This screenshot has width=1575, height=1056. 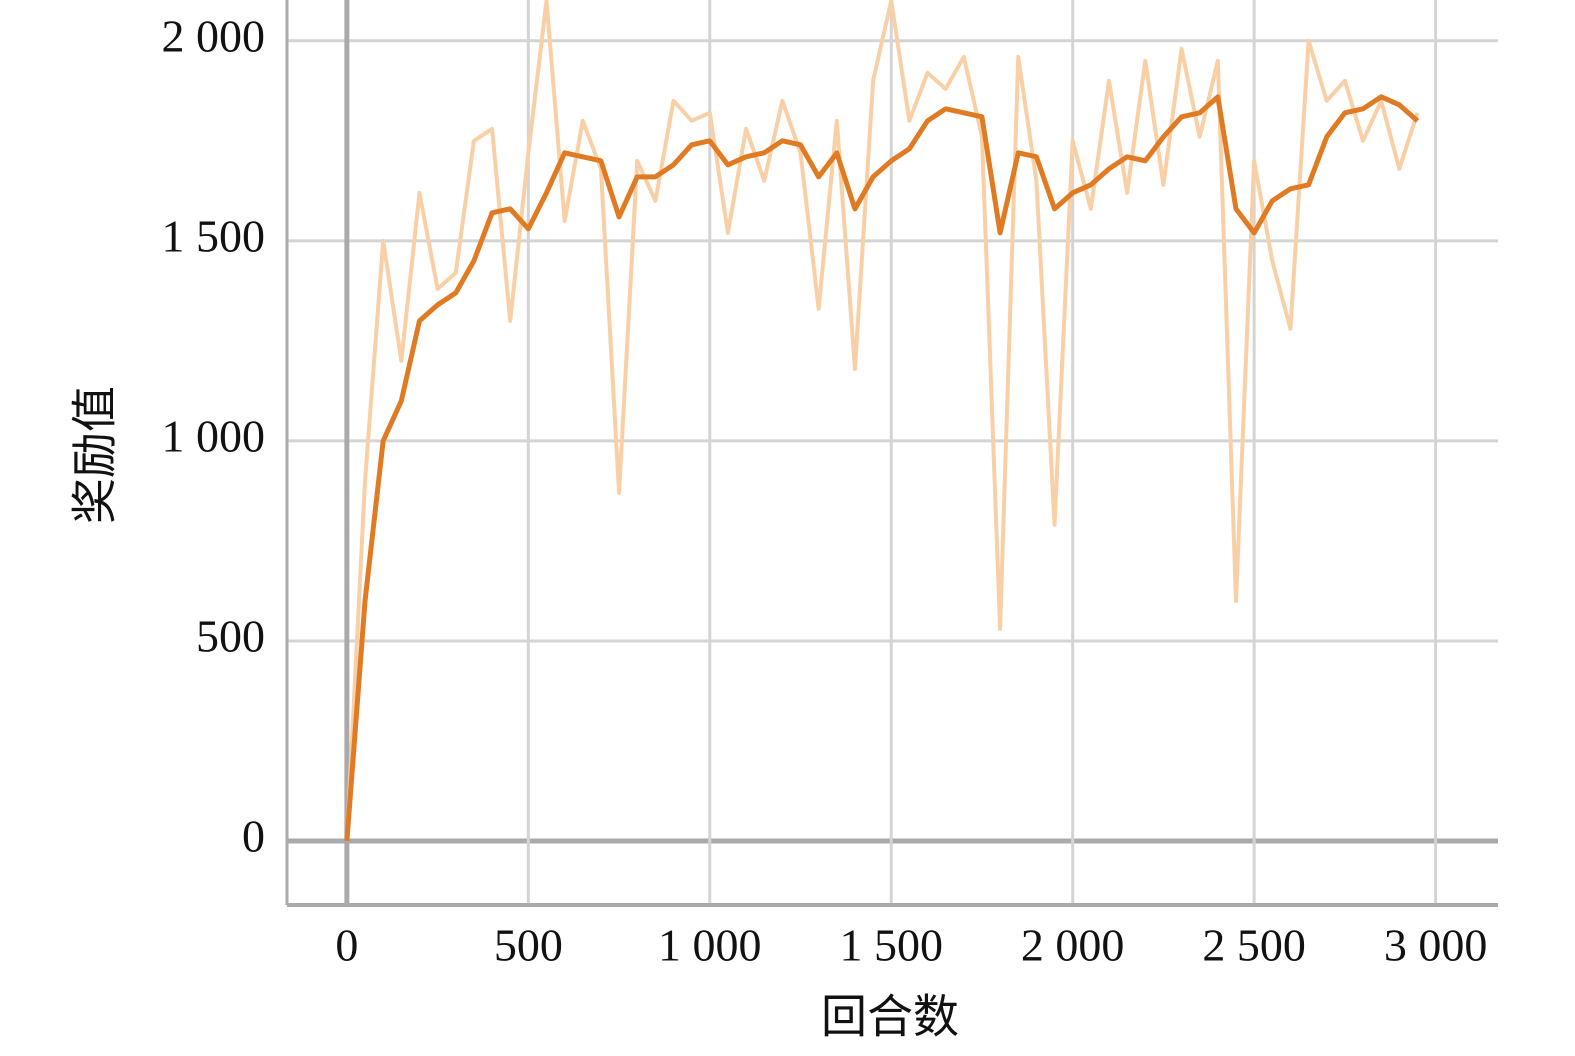 What do you see at coordinates (214, 35) in the screenshot?
I see `y-tick-label: 2 000` at bounding box center [214, 35].